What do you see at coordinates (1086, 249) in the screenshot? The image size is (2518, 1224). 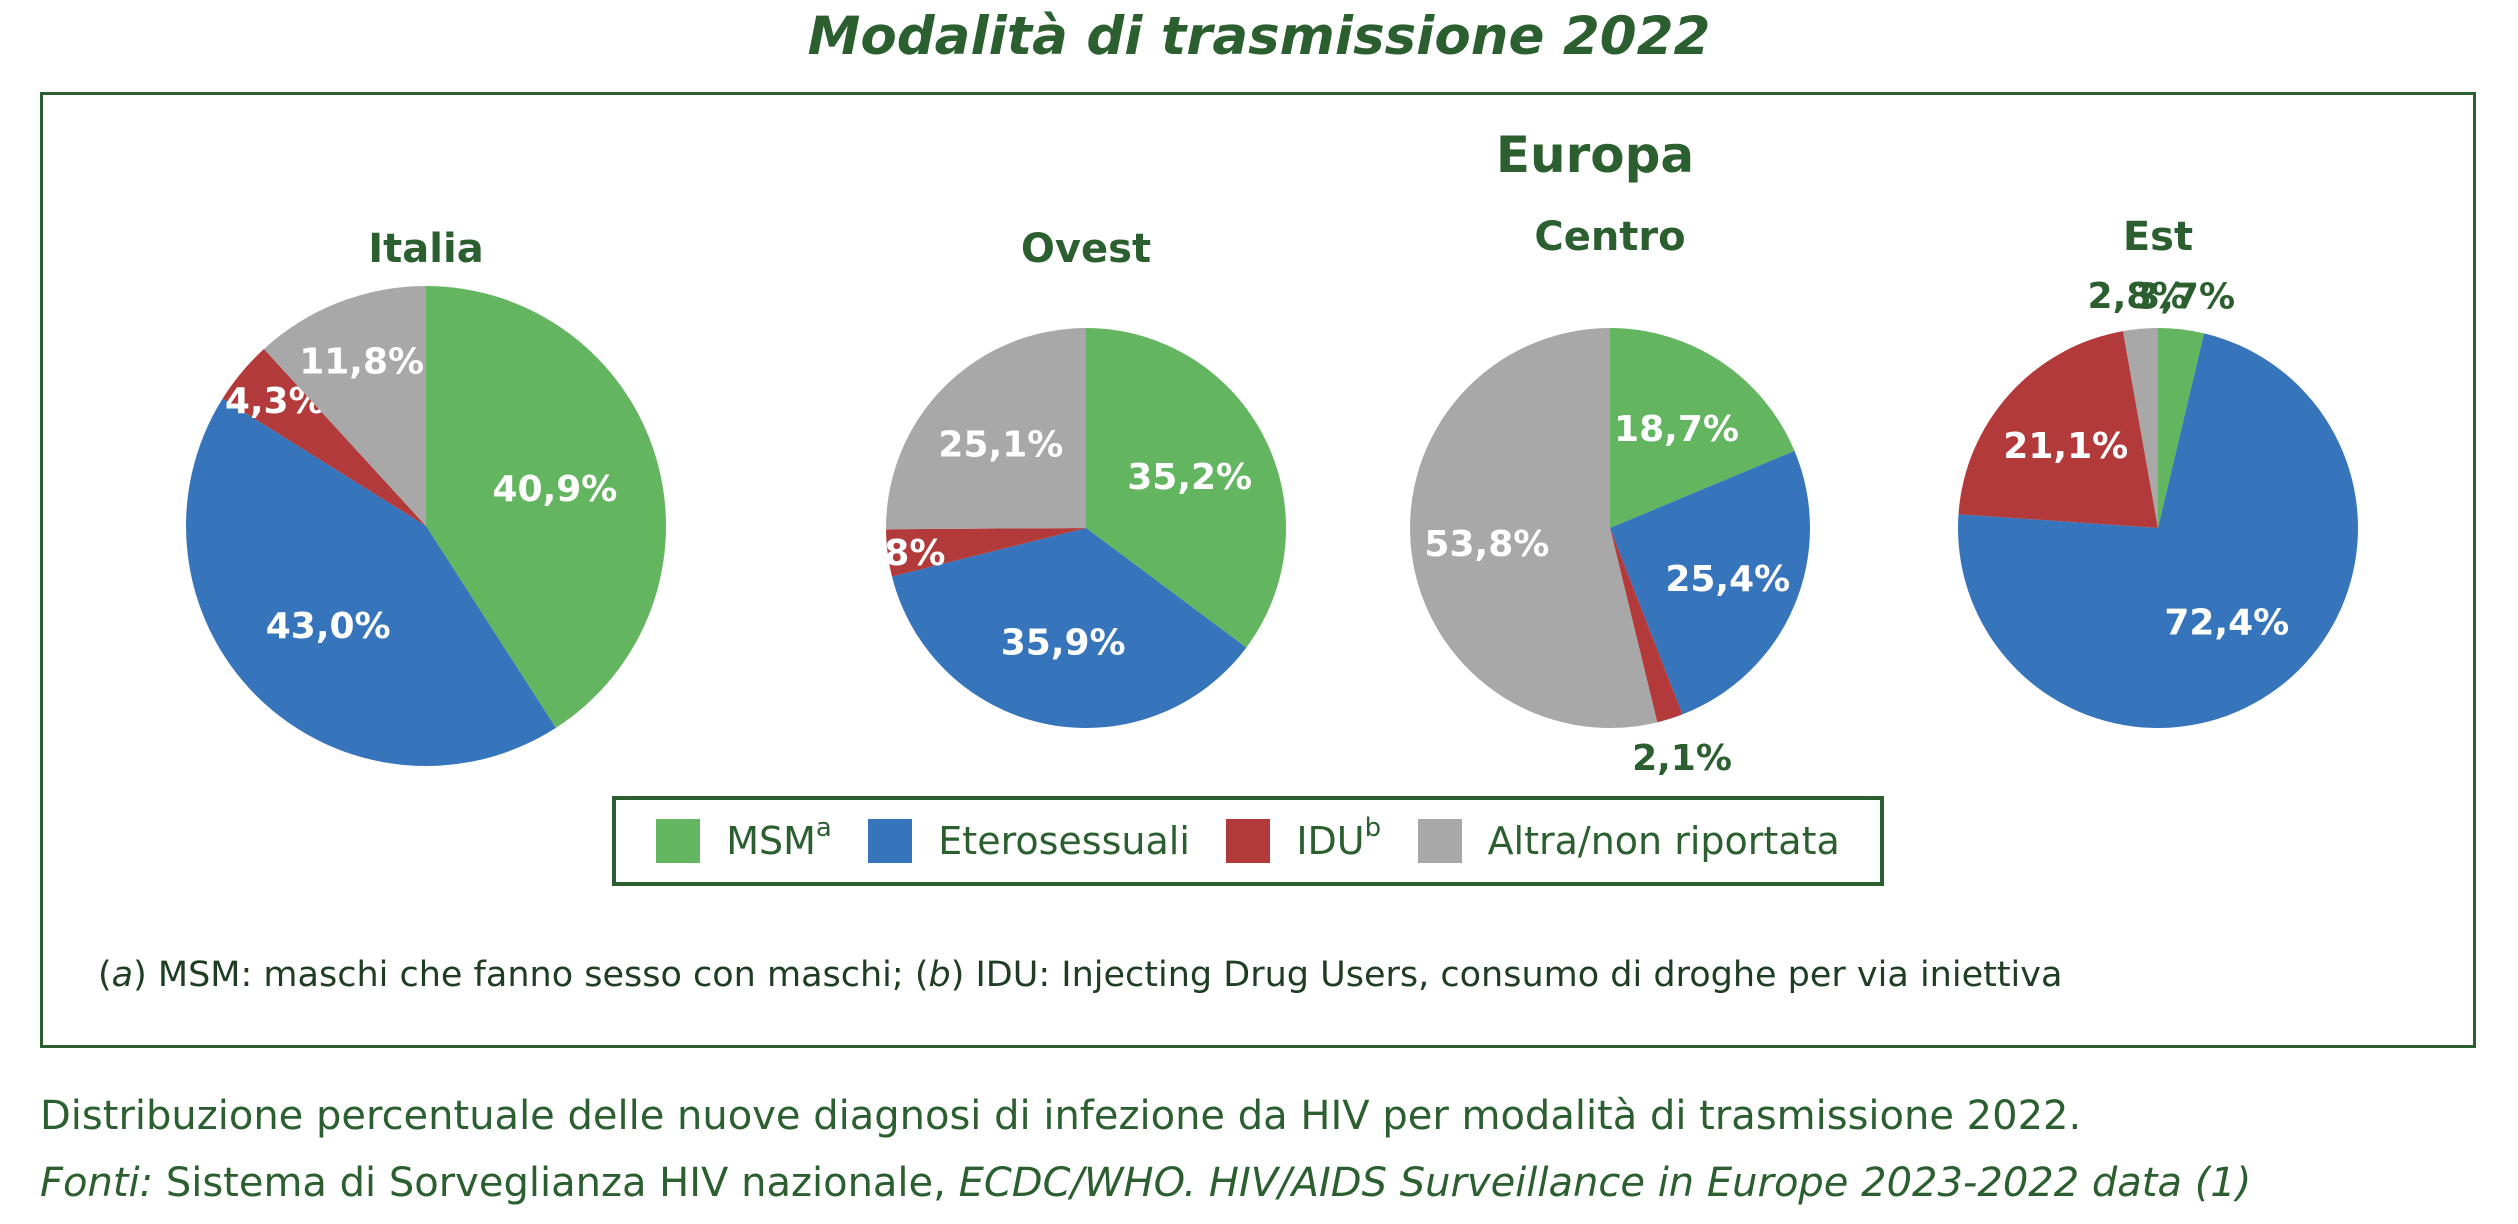 I see `pie-title-ovest: Ovest` at bounding box center [1086, 249].